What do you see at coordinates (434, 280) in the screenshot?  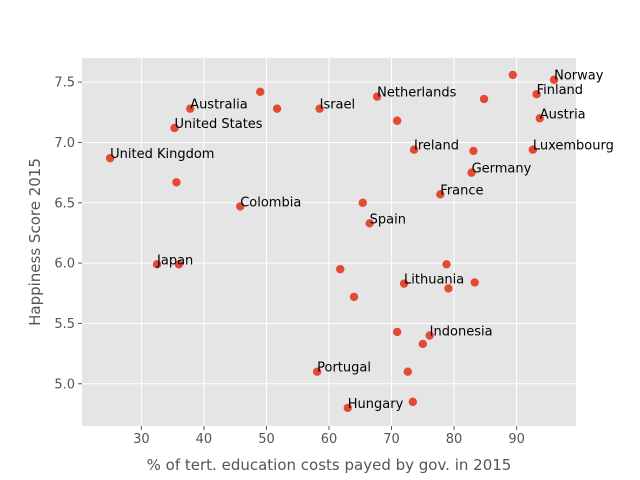 I see `point-label: Lithuania` at bounding box center [434, 280].